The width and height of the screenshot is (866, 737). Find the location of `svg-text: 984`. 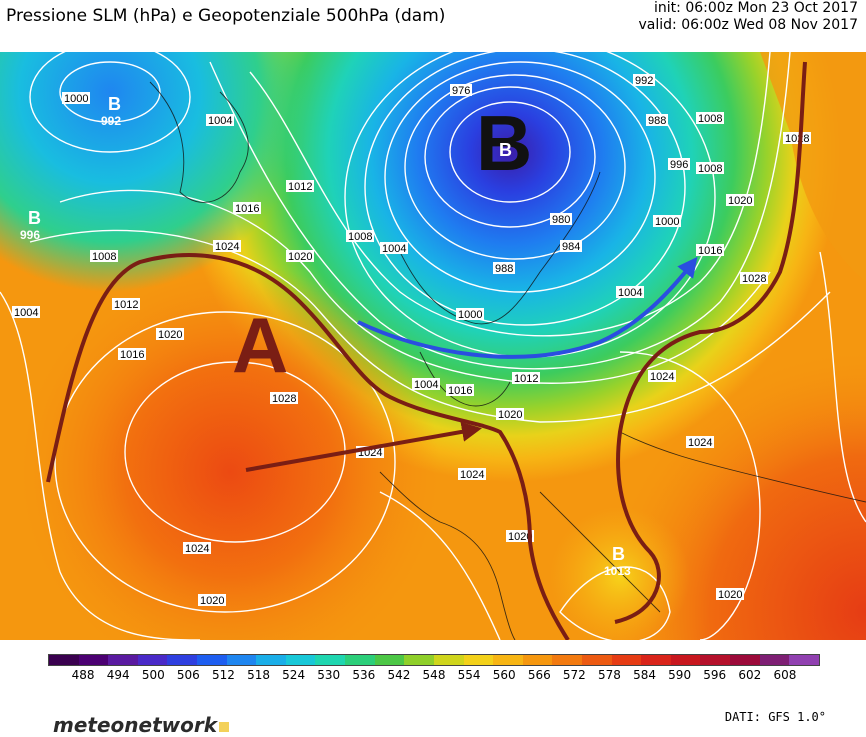

svg-text: 984 is located at coordinates (571, 247).